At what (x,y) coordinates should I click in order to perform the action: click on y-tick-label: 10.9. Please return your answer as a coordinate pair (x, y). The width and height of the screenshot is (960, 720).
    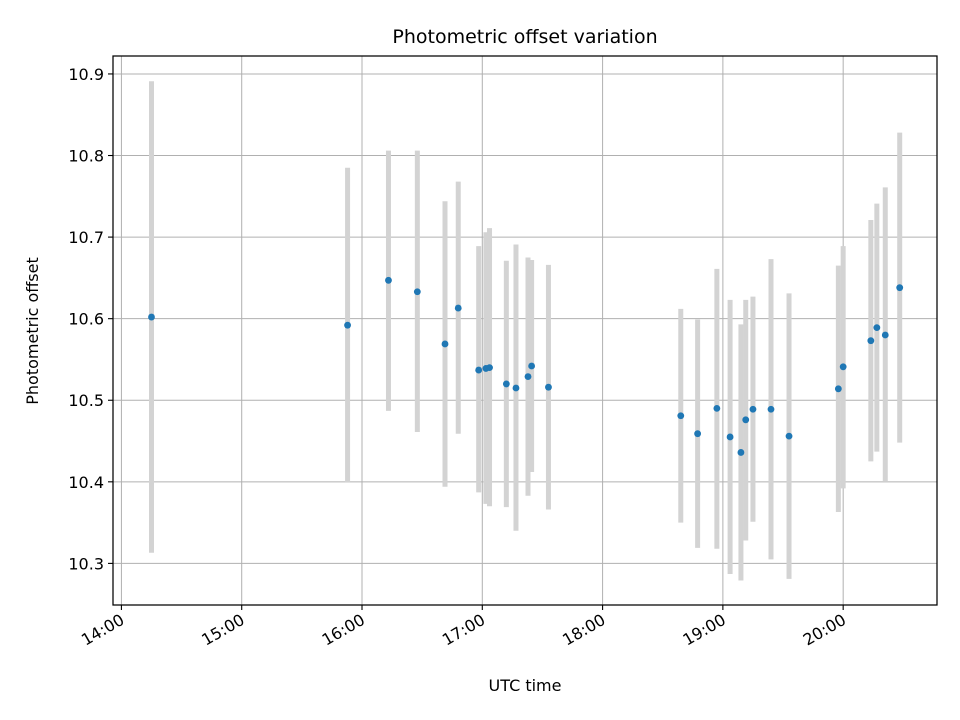
    Looking at the image, I should click on (86, 74).